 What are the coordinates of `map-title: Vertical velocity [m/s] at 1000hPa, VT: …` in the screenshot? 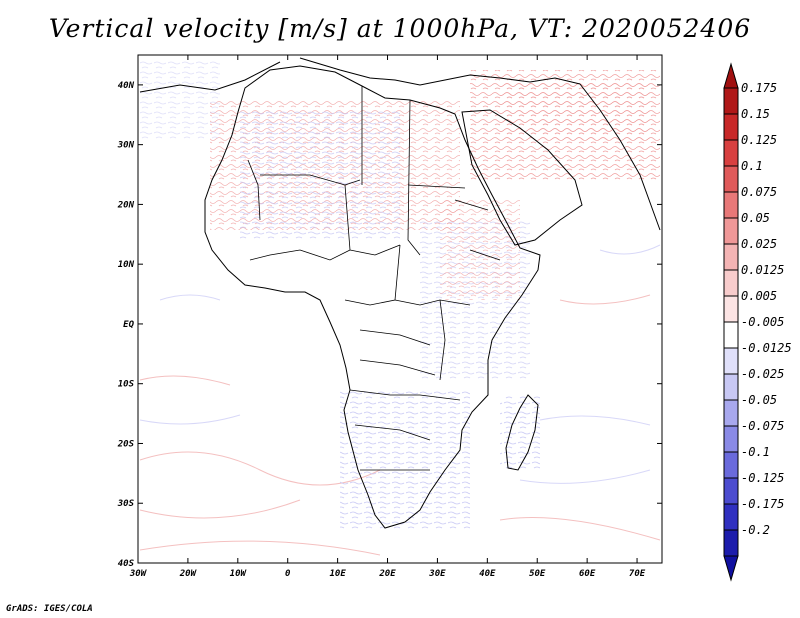 It's located at (400, 28).